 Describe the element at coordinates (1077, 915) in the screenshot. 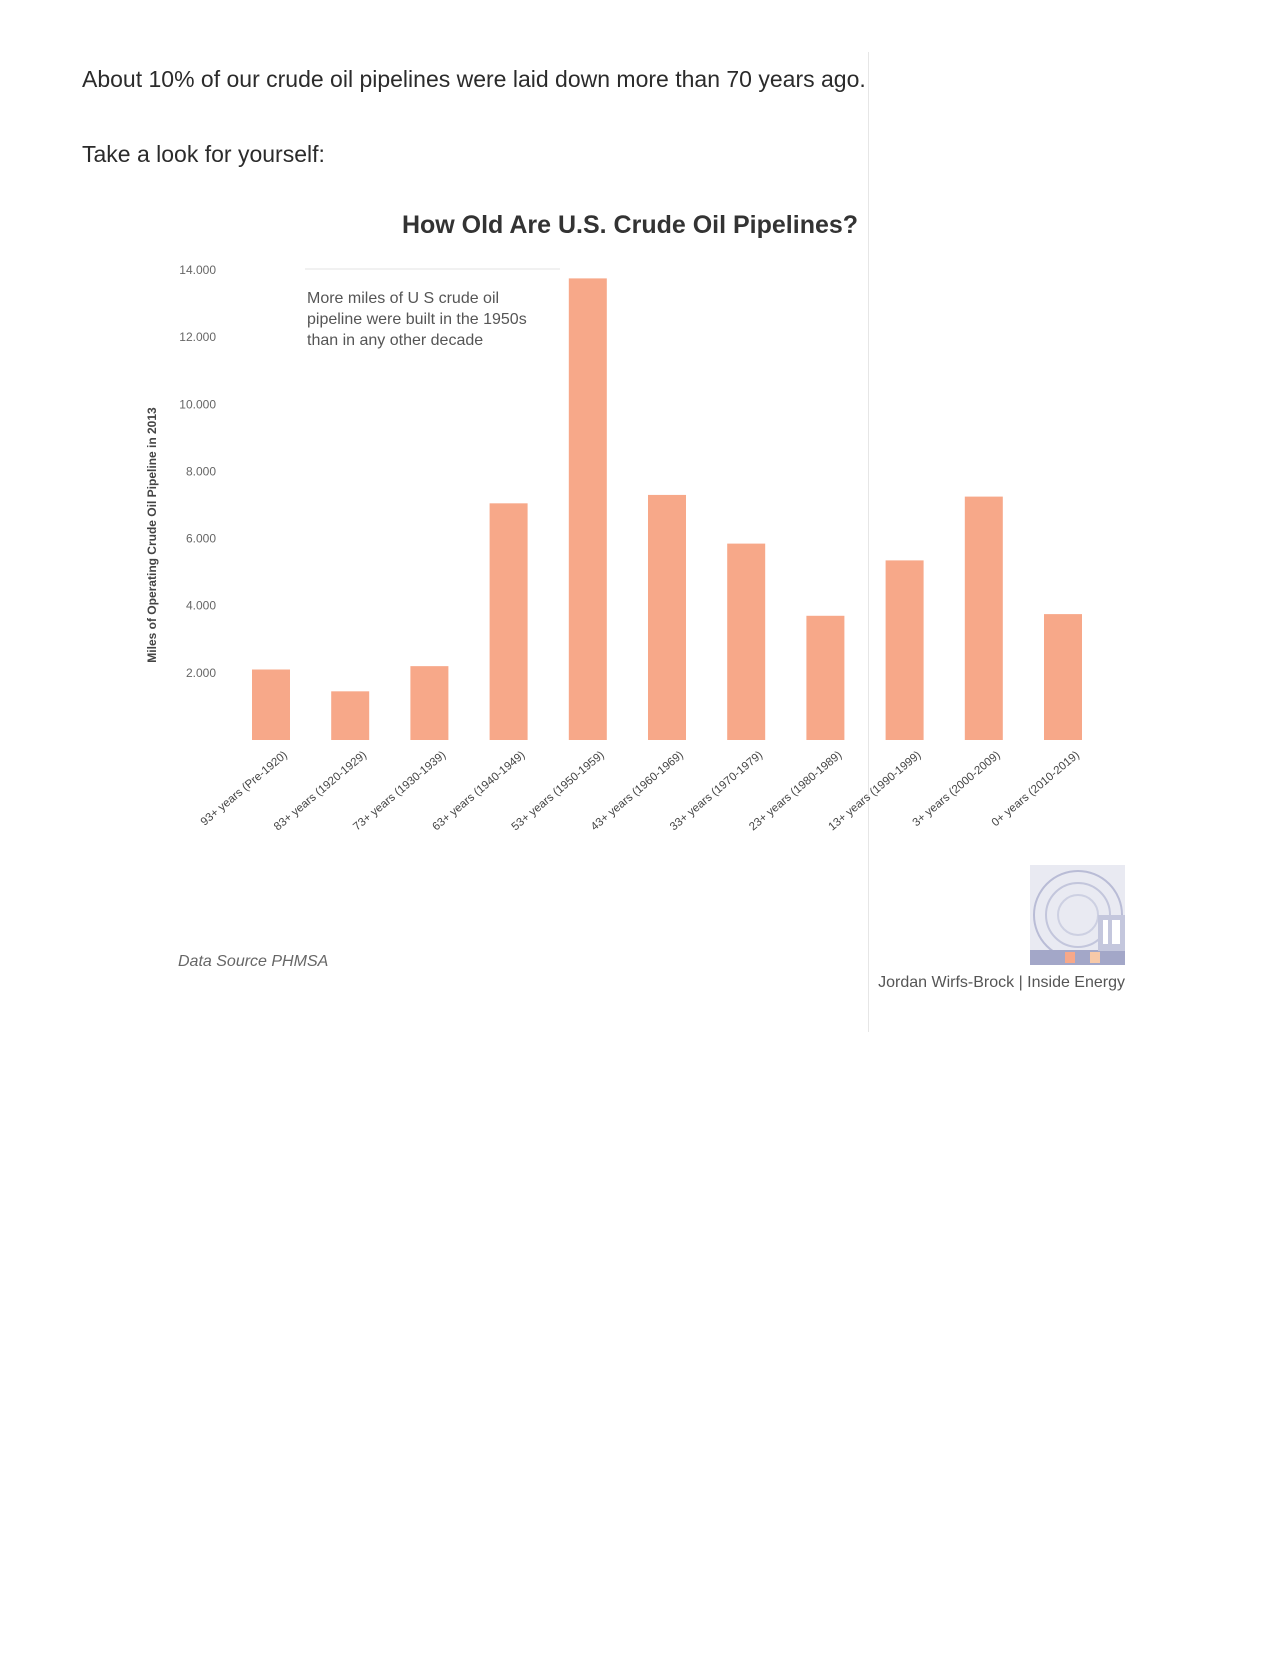

I see `inside-energy-logo-icon` at that location.